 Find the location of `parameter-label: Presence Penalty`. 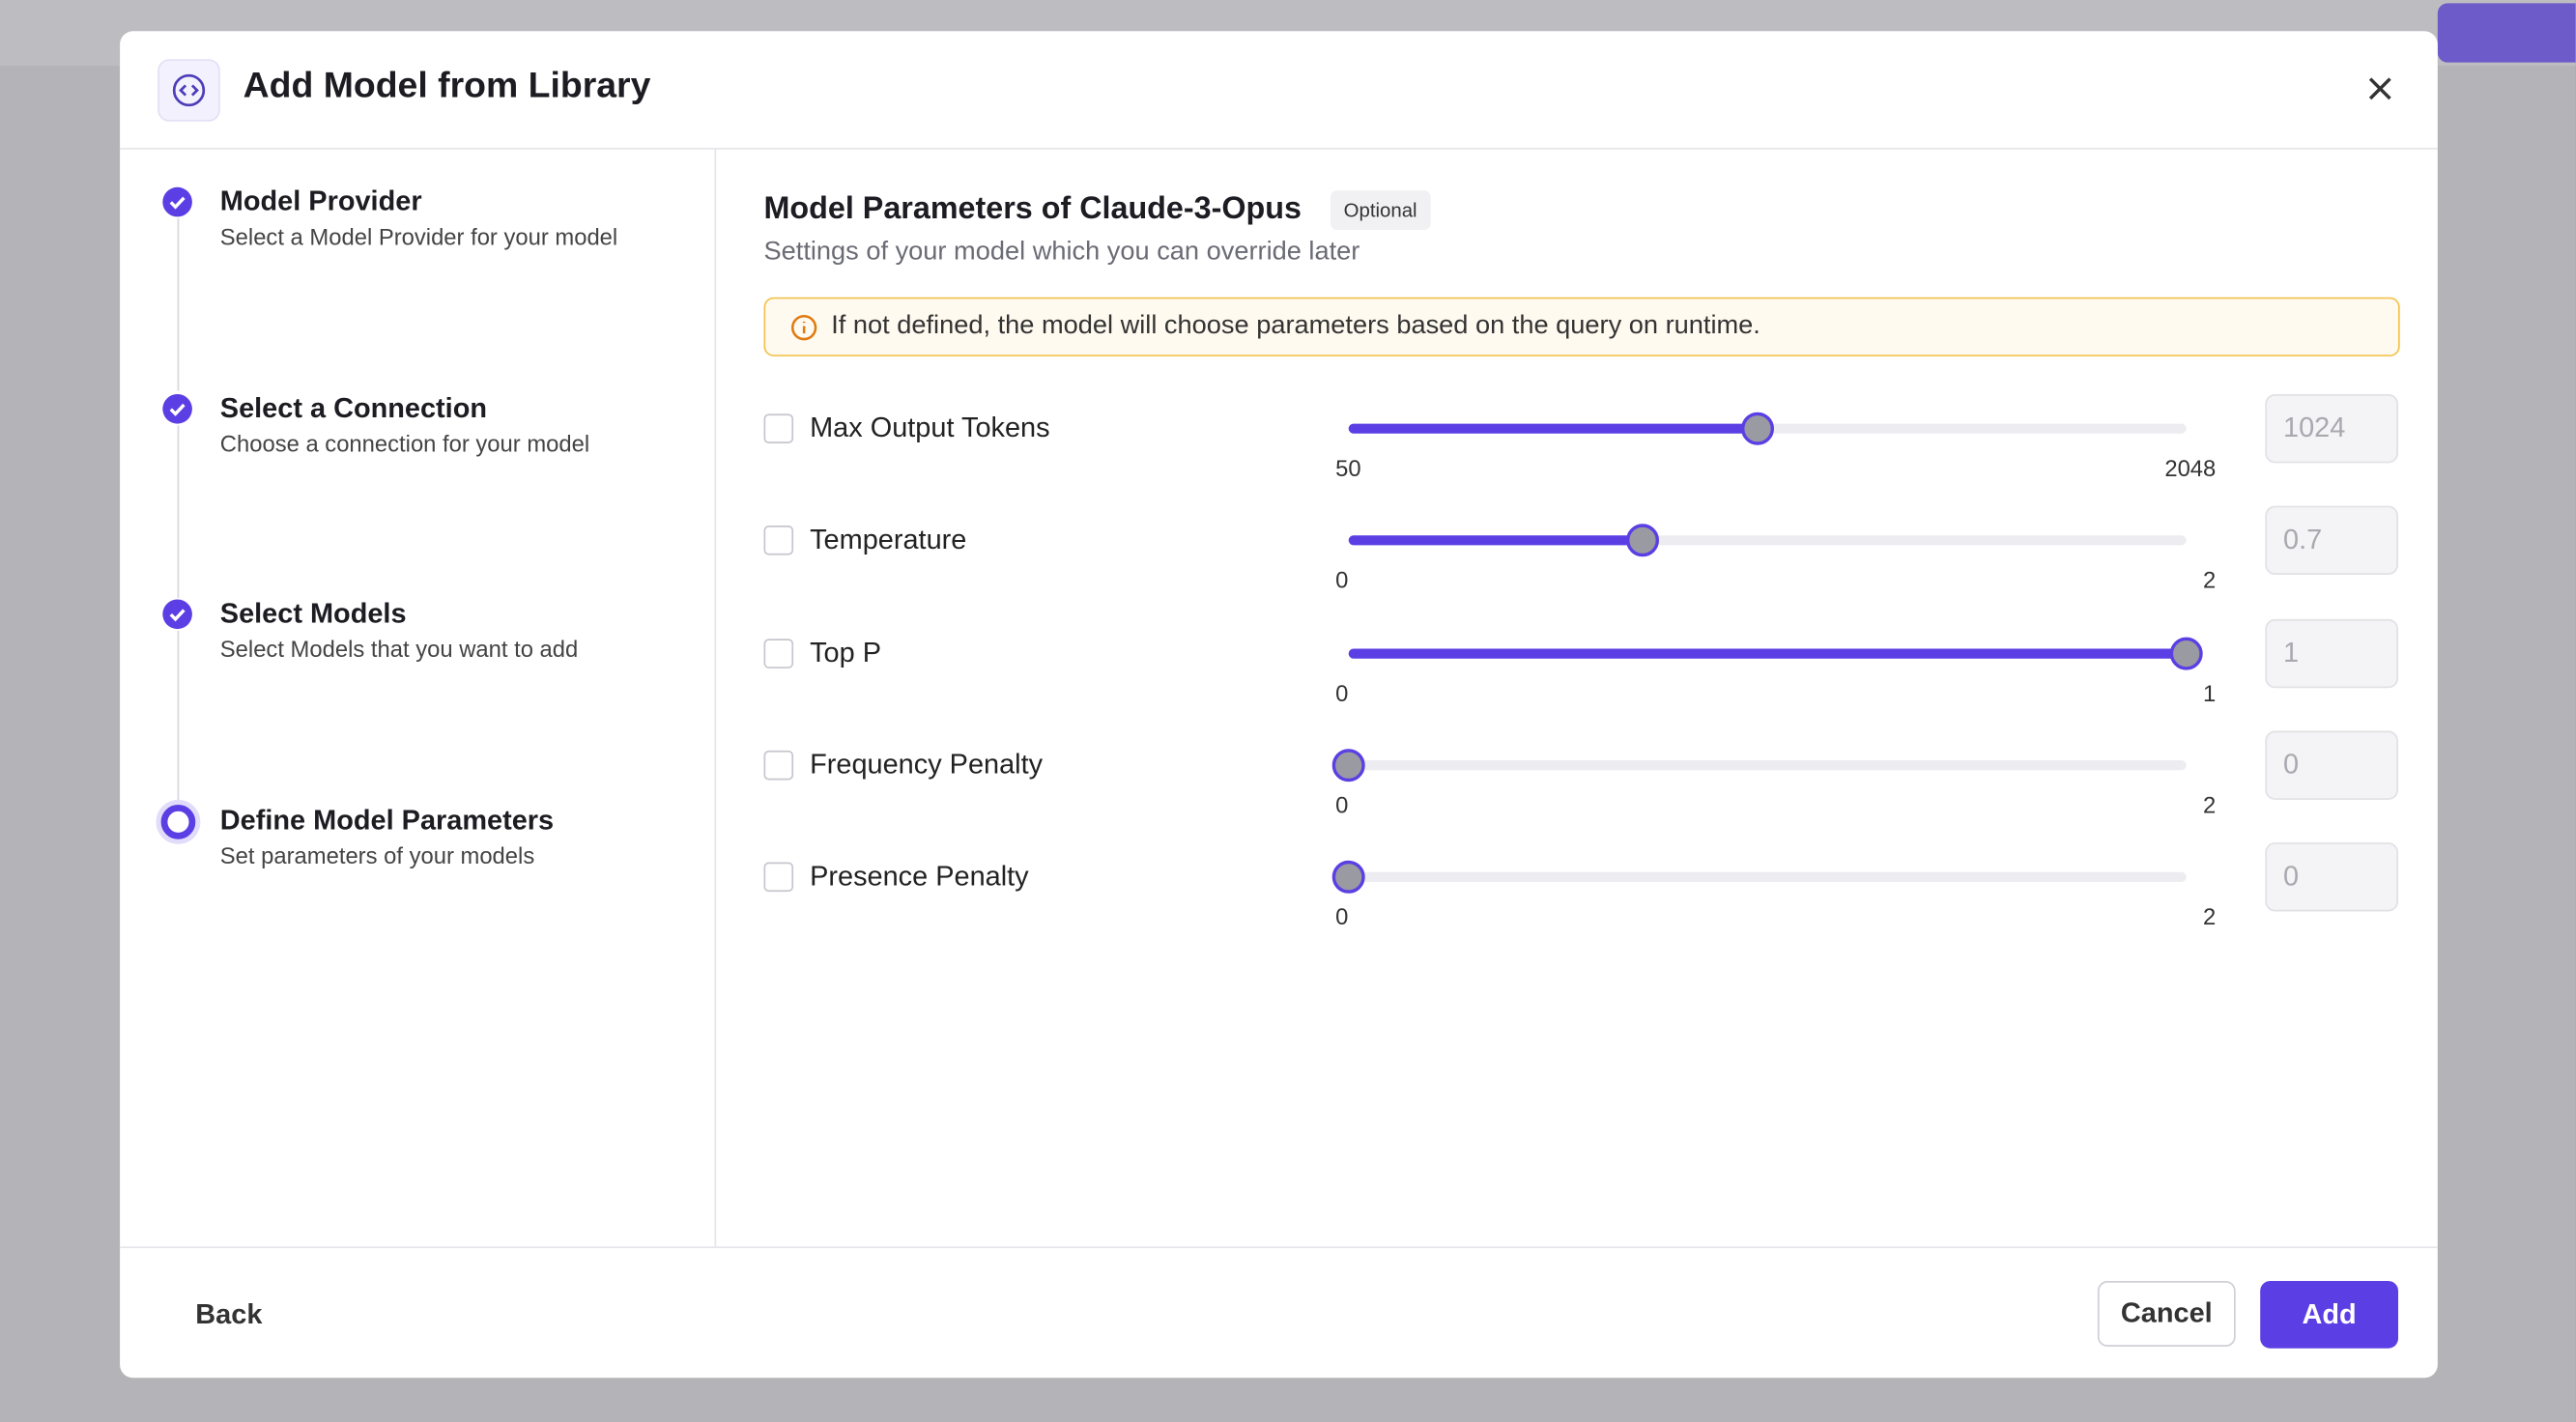

parameter-label: Presence Penalty is located at coordinates (920, 877).